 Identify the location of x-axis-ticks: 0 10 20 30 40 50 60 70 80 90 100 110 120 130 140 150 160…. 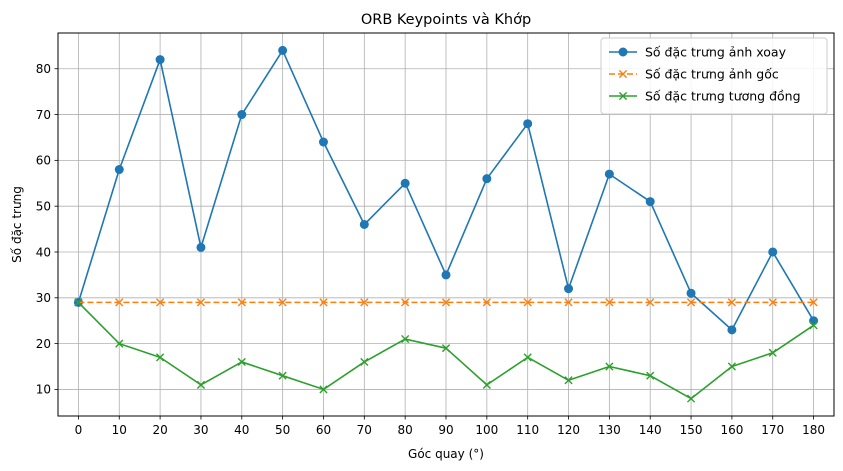
(450, 426).